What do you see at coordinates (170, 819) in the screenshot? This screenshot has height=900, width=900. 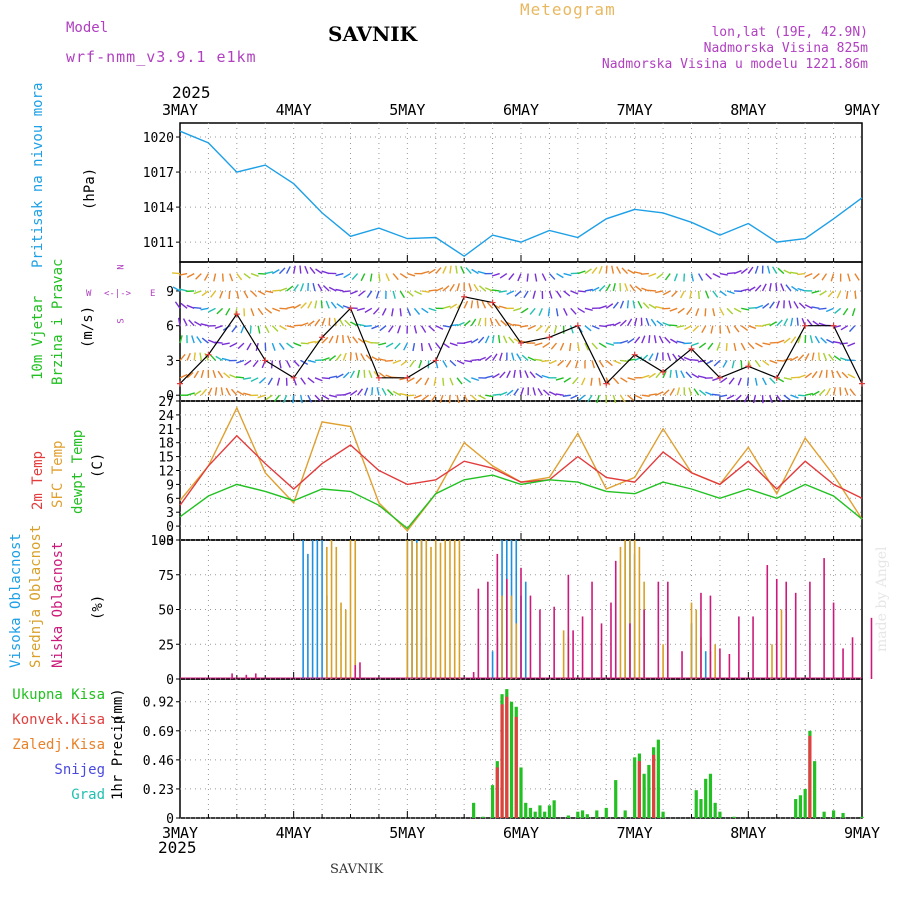 I see `ytick-label-precipitation: 0` at bounding box center [170, 819].